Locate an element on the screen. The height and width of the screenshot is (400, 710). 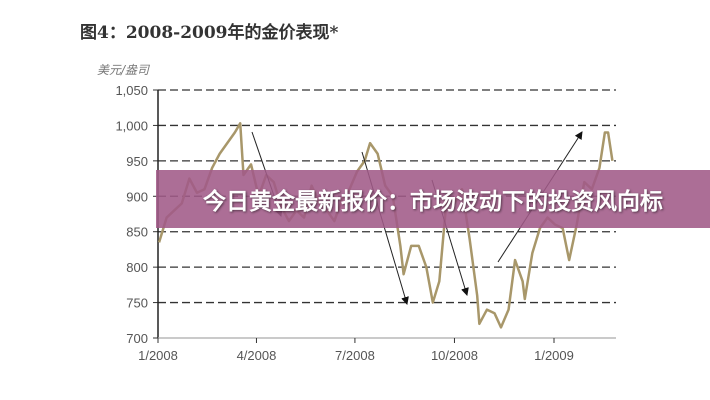
x-tick-label: 10/2008 is located at coordinates (454, 355).